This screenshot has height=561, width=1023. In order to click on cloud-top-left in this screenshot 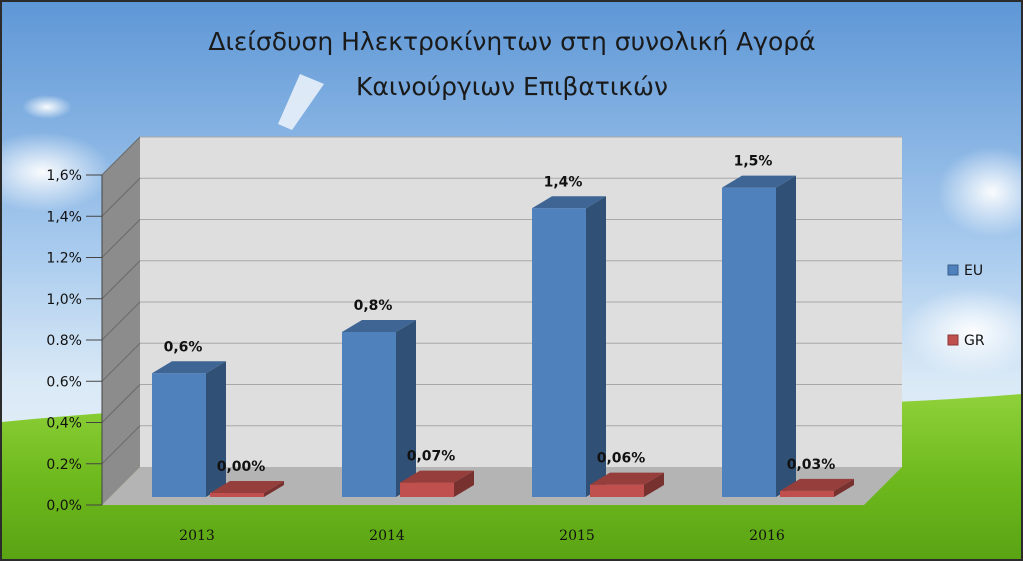, I will do `click(47, 107)`.